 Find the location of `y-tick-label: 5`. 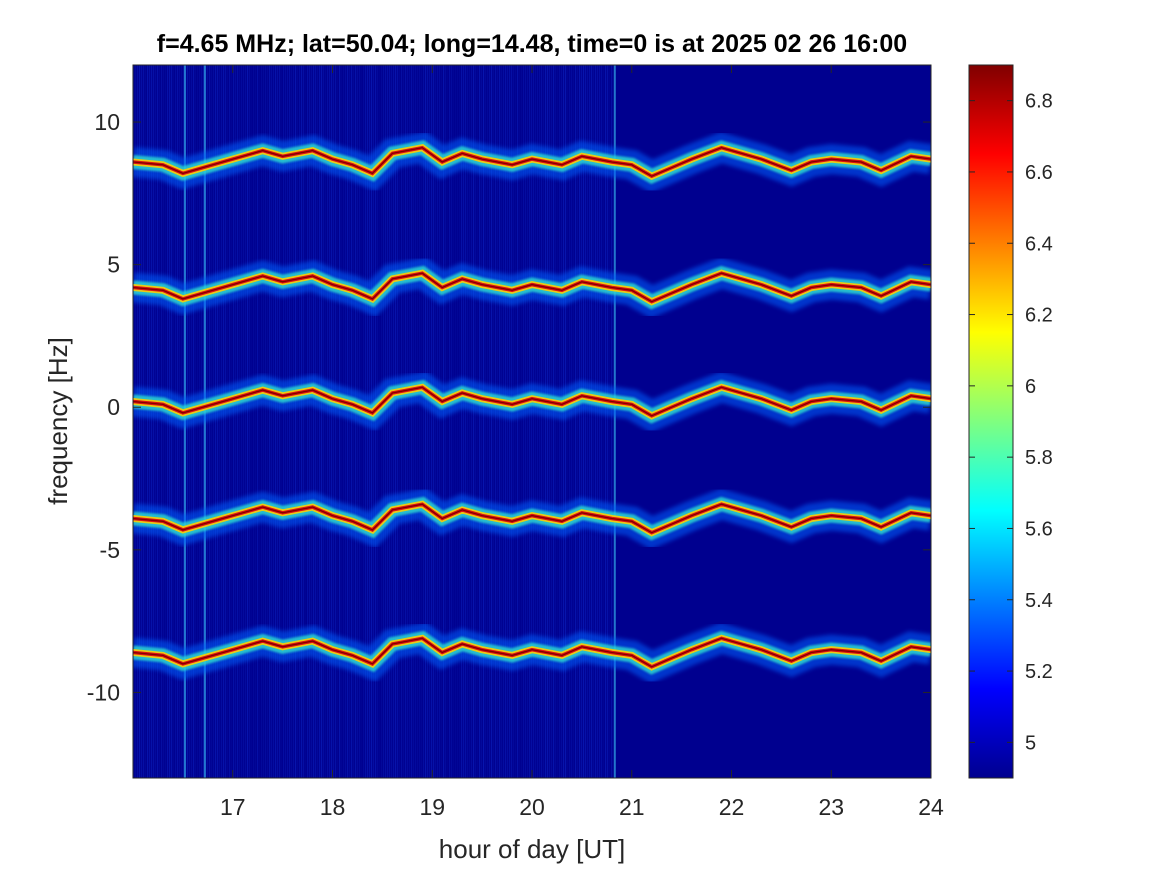

y-tick-label: 5 is located at coordinates (113, 265).